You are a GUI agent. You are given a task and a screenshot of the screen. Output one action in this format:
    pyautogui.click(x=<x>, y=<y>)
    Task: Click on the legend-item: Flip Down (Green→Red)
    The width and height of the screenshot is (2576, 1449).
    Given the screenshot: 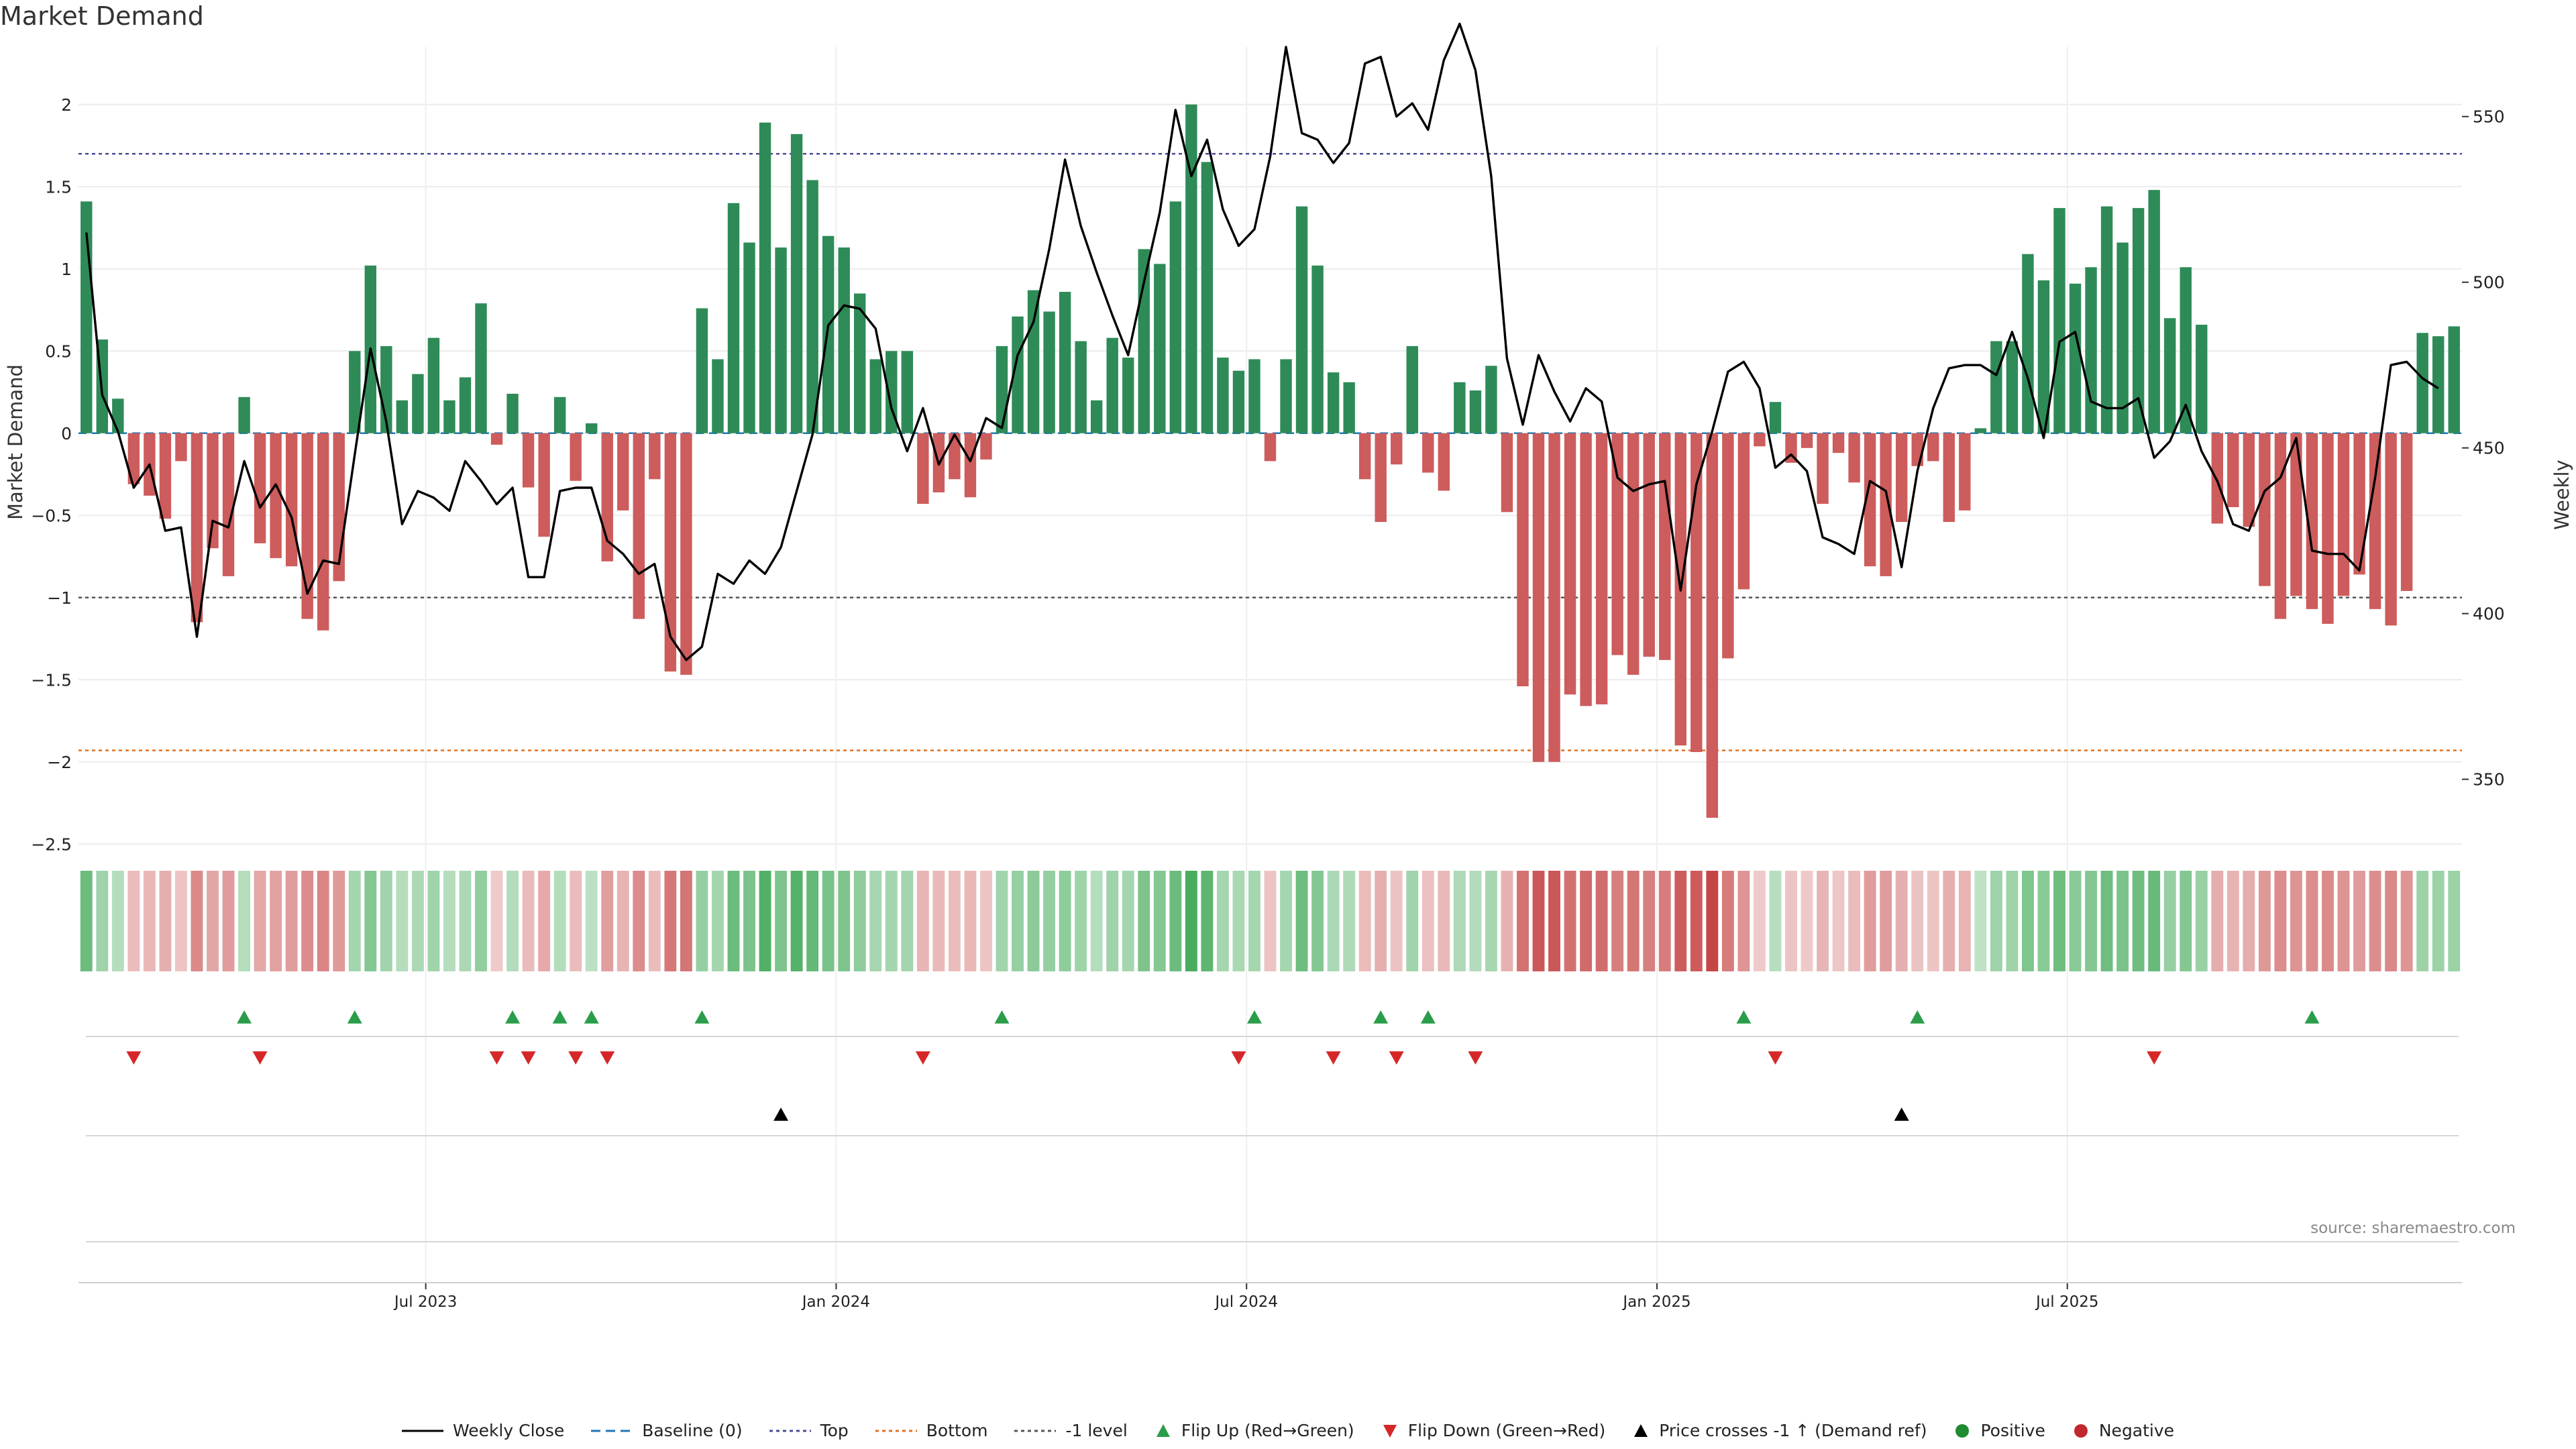 What is the action you would take?
    pyautogui.click(x=1493, y=1430)
    